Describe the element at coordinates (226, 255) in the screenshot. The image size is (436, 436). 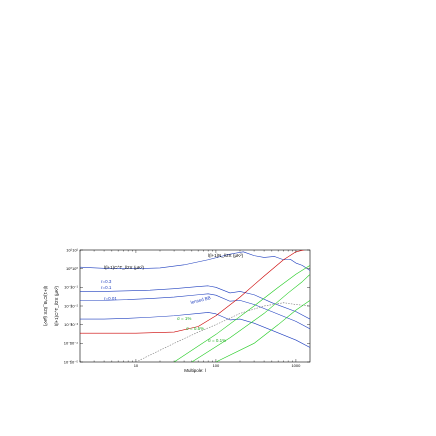
I see `noise-annotation: l(l+1)N_l/2π (μK²)` at that location.